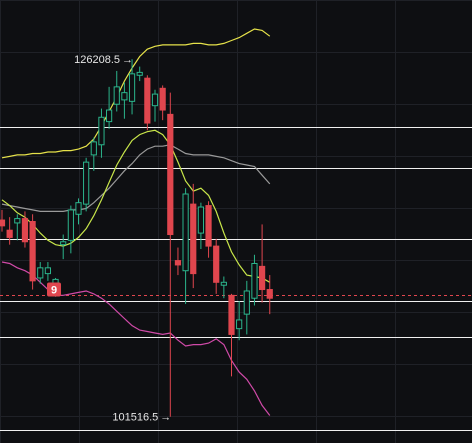 The image size is (472, 443). Describe the element at coordinates (97, 60) in the screenshot. I see `high-price-label: 126208.5` at that location.